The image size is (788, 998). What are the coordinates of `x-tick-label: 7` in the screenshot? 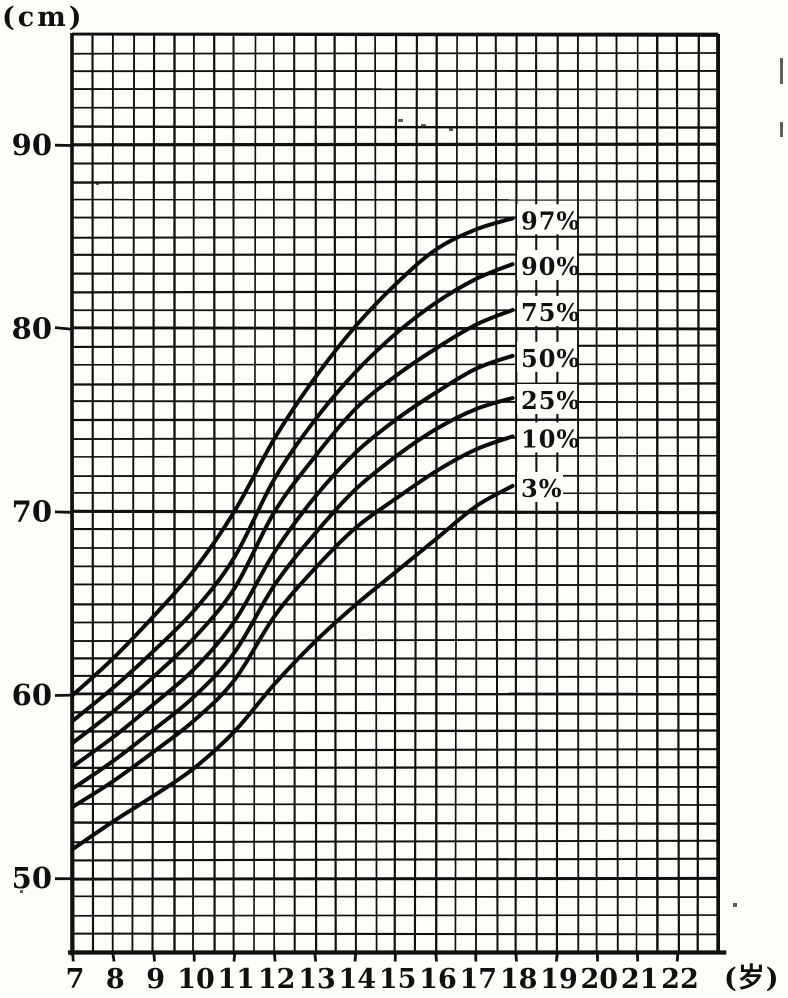 It's located at (75, 979).